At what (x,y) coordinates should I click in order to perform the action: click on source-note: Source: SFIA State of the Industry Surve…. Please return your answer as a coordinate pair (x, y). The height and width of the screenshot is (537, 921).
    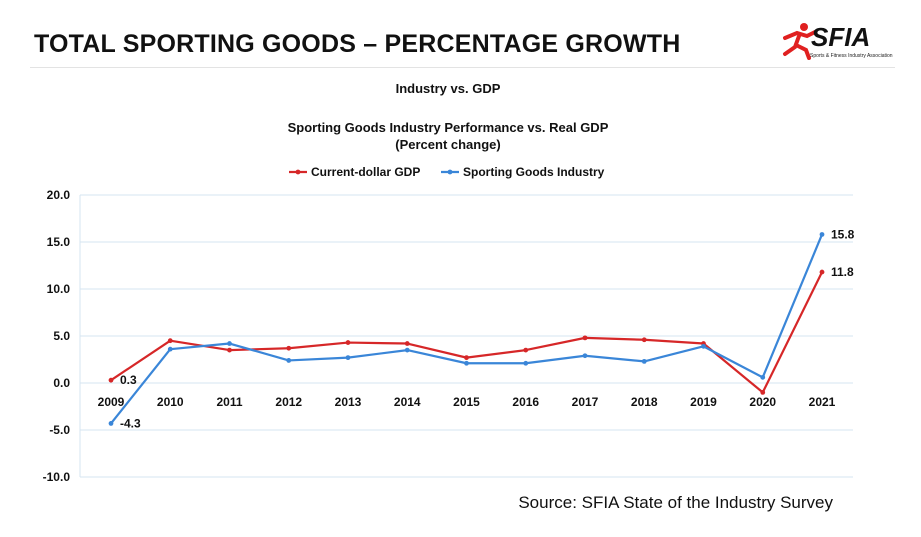
    Looking at the image, I should click on (675, 502).